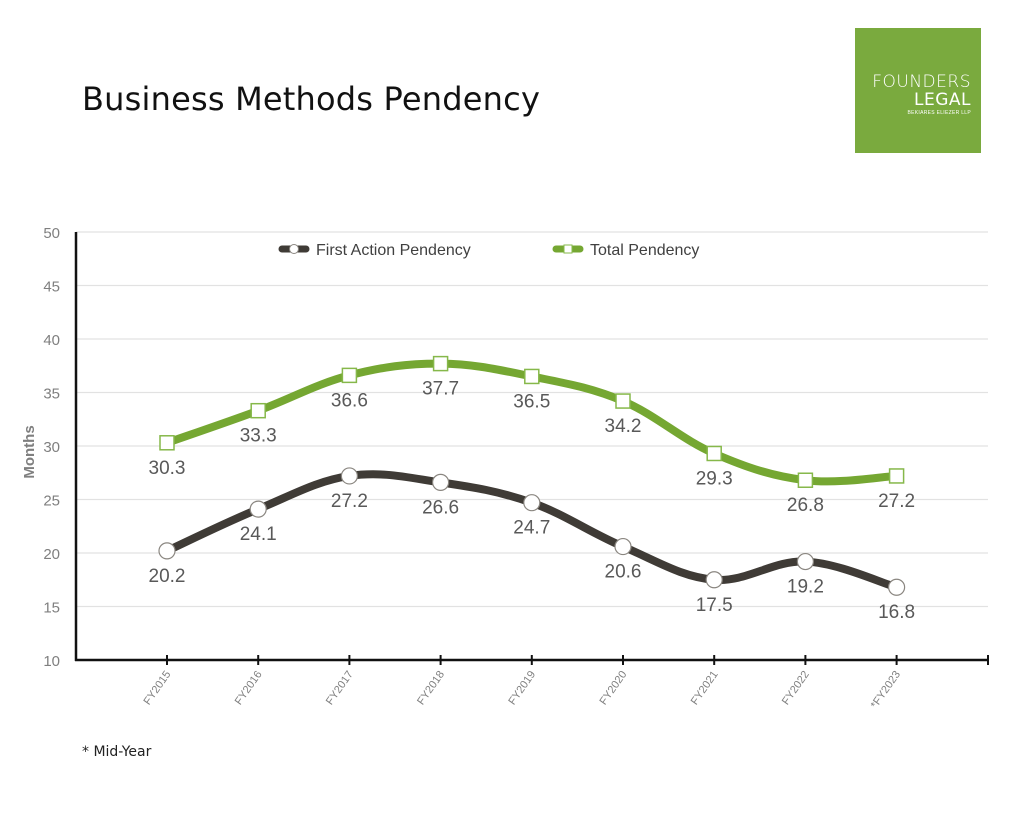 This screenshot has width=1024, height=819. What do you see at coordinates (249, 688) in the screenshot?
I see `x-tick-label: FY2016` at bounding box center [249, 688].